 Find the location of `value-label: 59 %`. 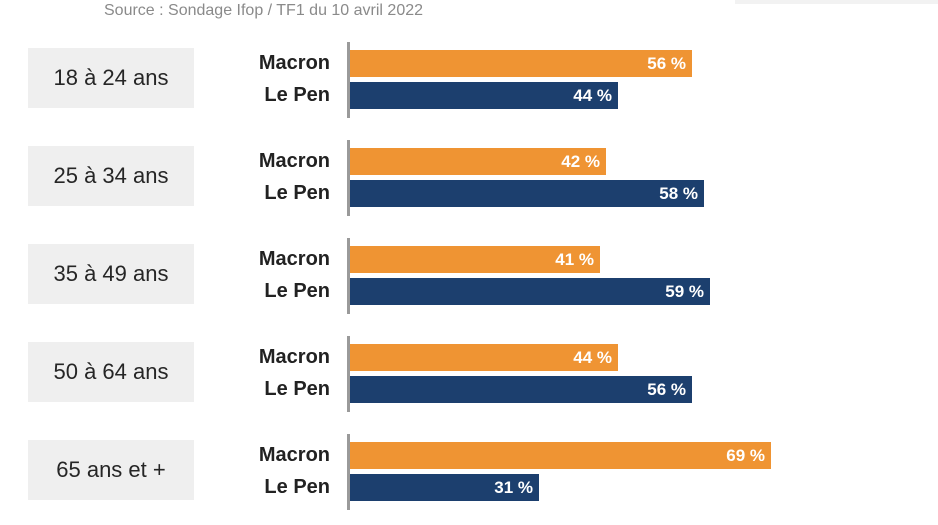

value-label: 59 % is located at coordinates (684, 291).